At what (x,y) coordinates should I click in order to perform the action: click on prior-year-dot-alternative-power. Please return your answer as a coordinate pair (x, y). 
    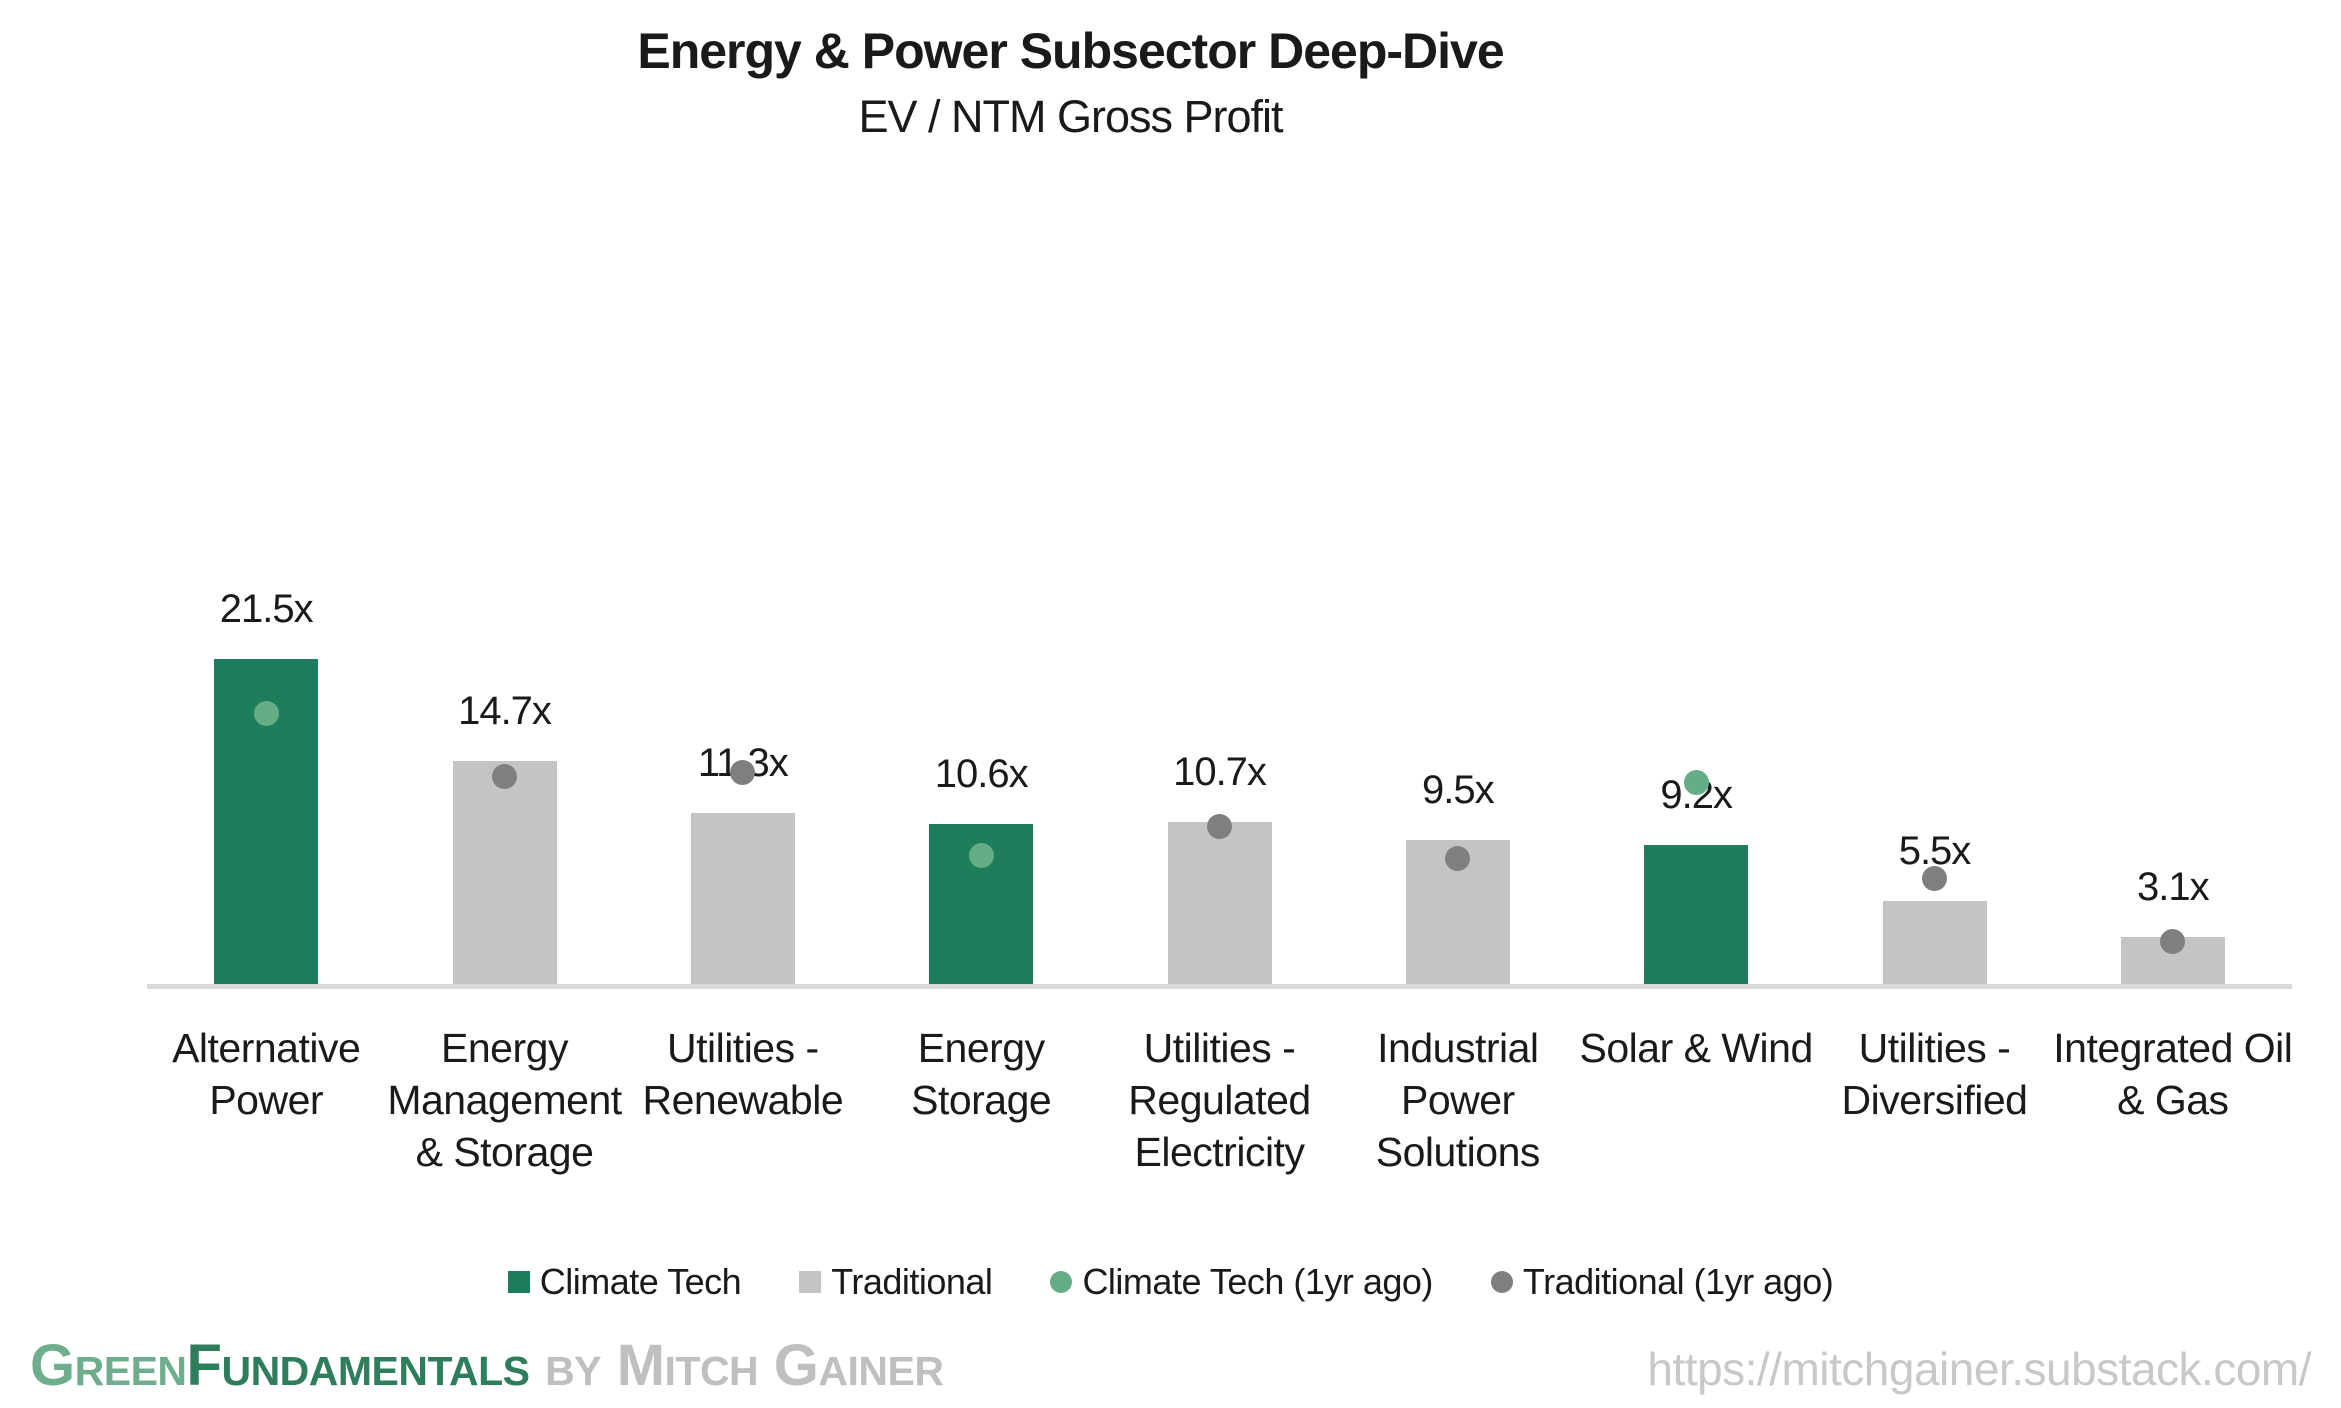
    Looking at the image, I should click on (266, 713).